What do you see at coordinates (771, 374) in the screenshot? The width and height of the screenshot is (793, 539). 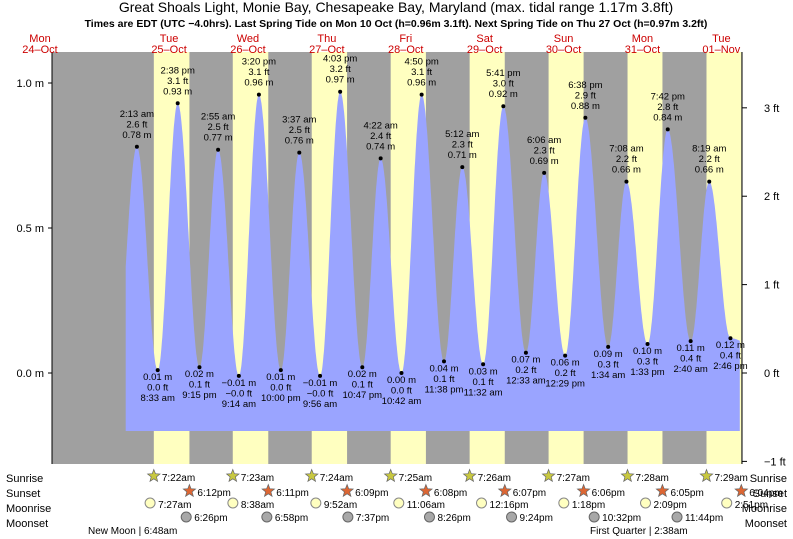 I see `right-tick-label: 0 ft` at bounding box center [771, 374].